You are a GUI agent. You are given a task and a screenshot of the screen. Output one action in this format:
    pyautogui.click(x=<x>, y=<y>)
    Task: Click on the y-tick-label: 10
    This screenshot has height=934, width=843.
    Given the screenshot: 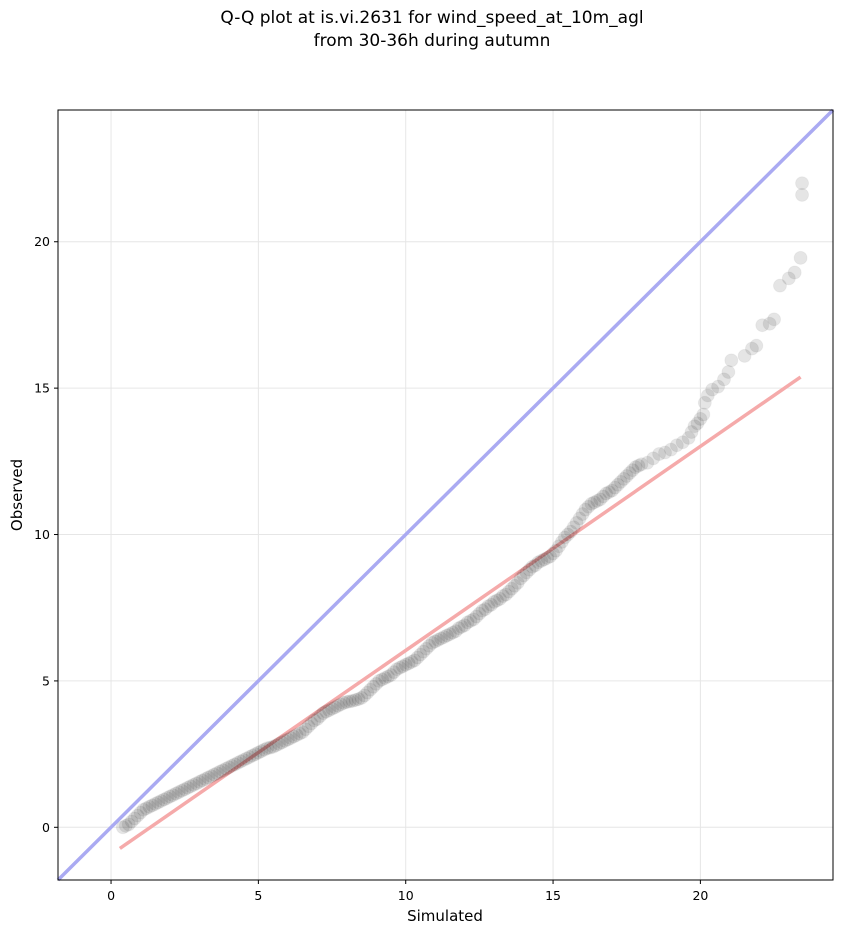 What is the action you would take?
    pyautogui.click(x=42, y=534)
    